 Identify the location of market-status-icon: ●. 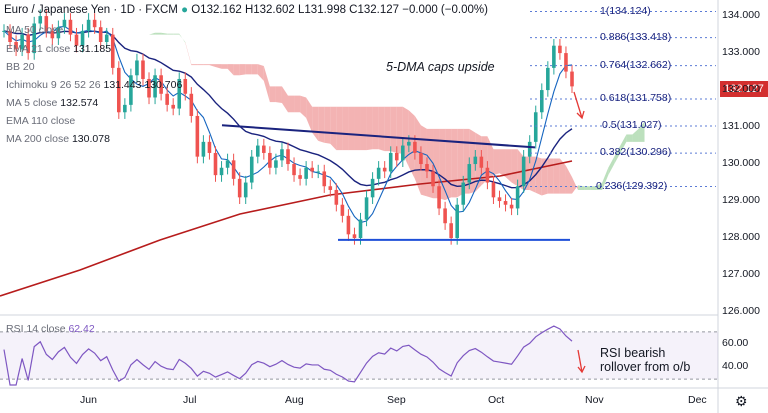
(186, 10).